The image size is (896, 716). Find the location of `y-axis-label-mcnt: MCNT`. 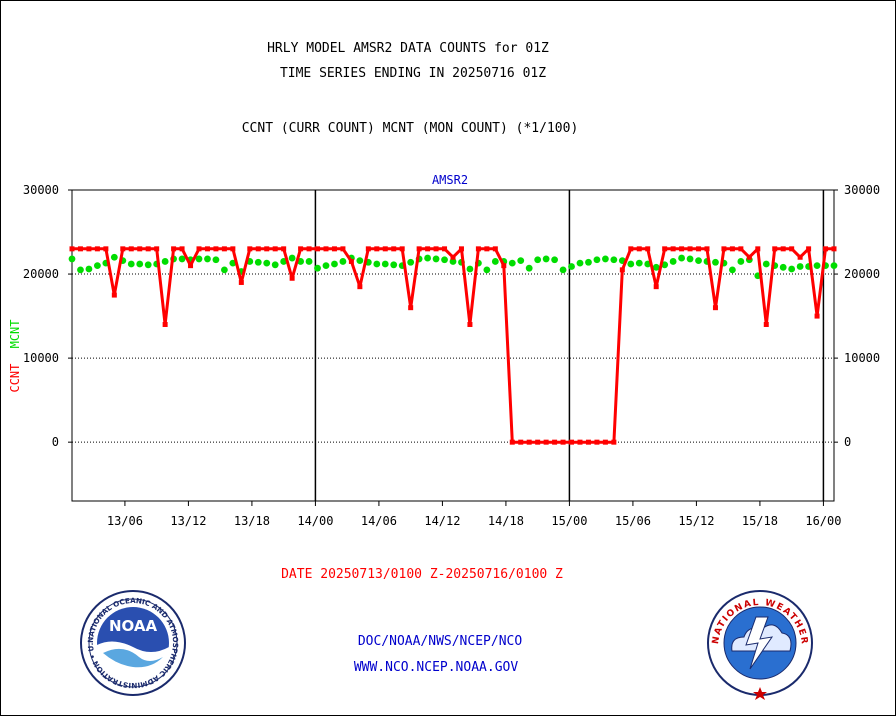

y-axis-label-mcnt: MCNT is located at coordinates (15, 333).